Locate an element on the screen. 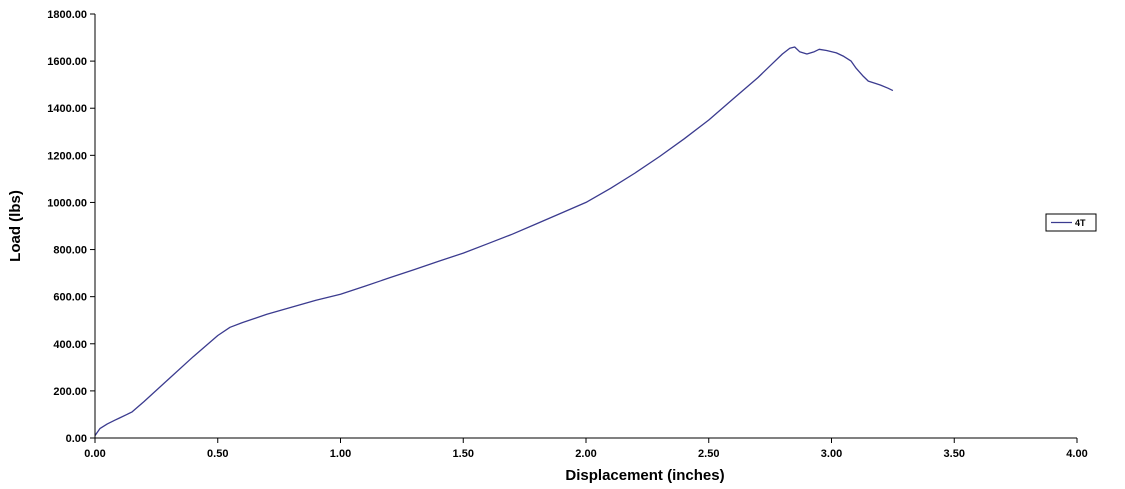 This screenshot has height=489, width=1125. x-tick-label: 2.00 is located at coordinates (585, 454).